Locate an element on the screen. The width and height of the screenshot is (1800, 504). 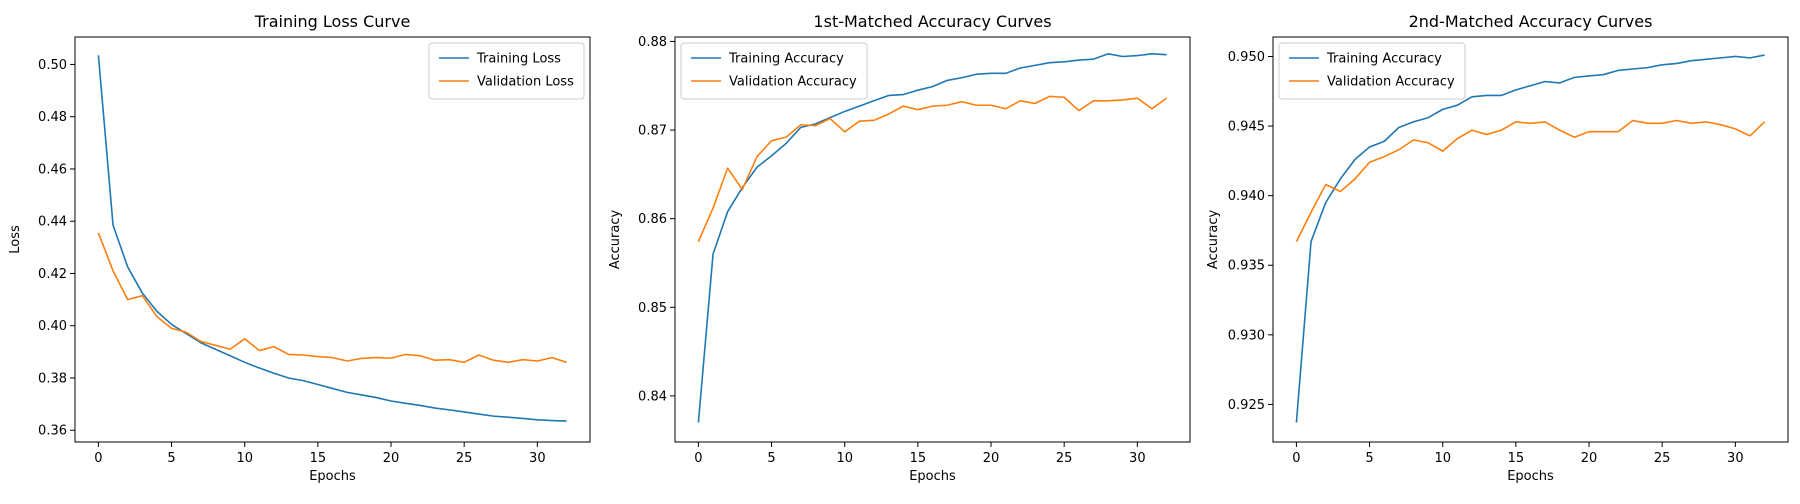
chart-title: 1st-Matched Accuracy Curves is located at coordinates (932, 21).